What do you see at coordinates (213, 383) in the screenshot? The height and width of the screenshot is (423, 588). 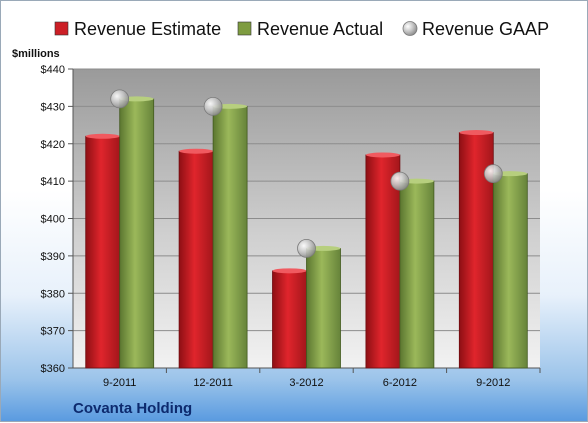 I see `x-tick-label: 12-2011` at bounding box center [213, 383].